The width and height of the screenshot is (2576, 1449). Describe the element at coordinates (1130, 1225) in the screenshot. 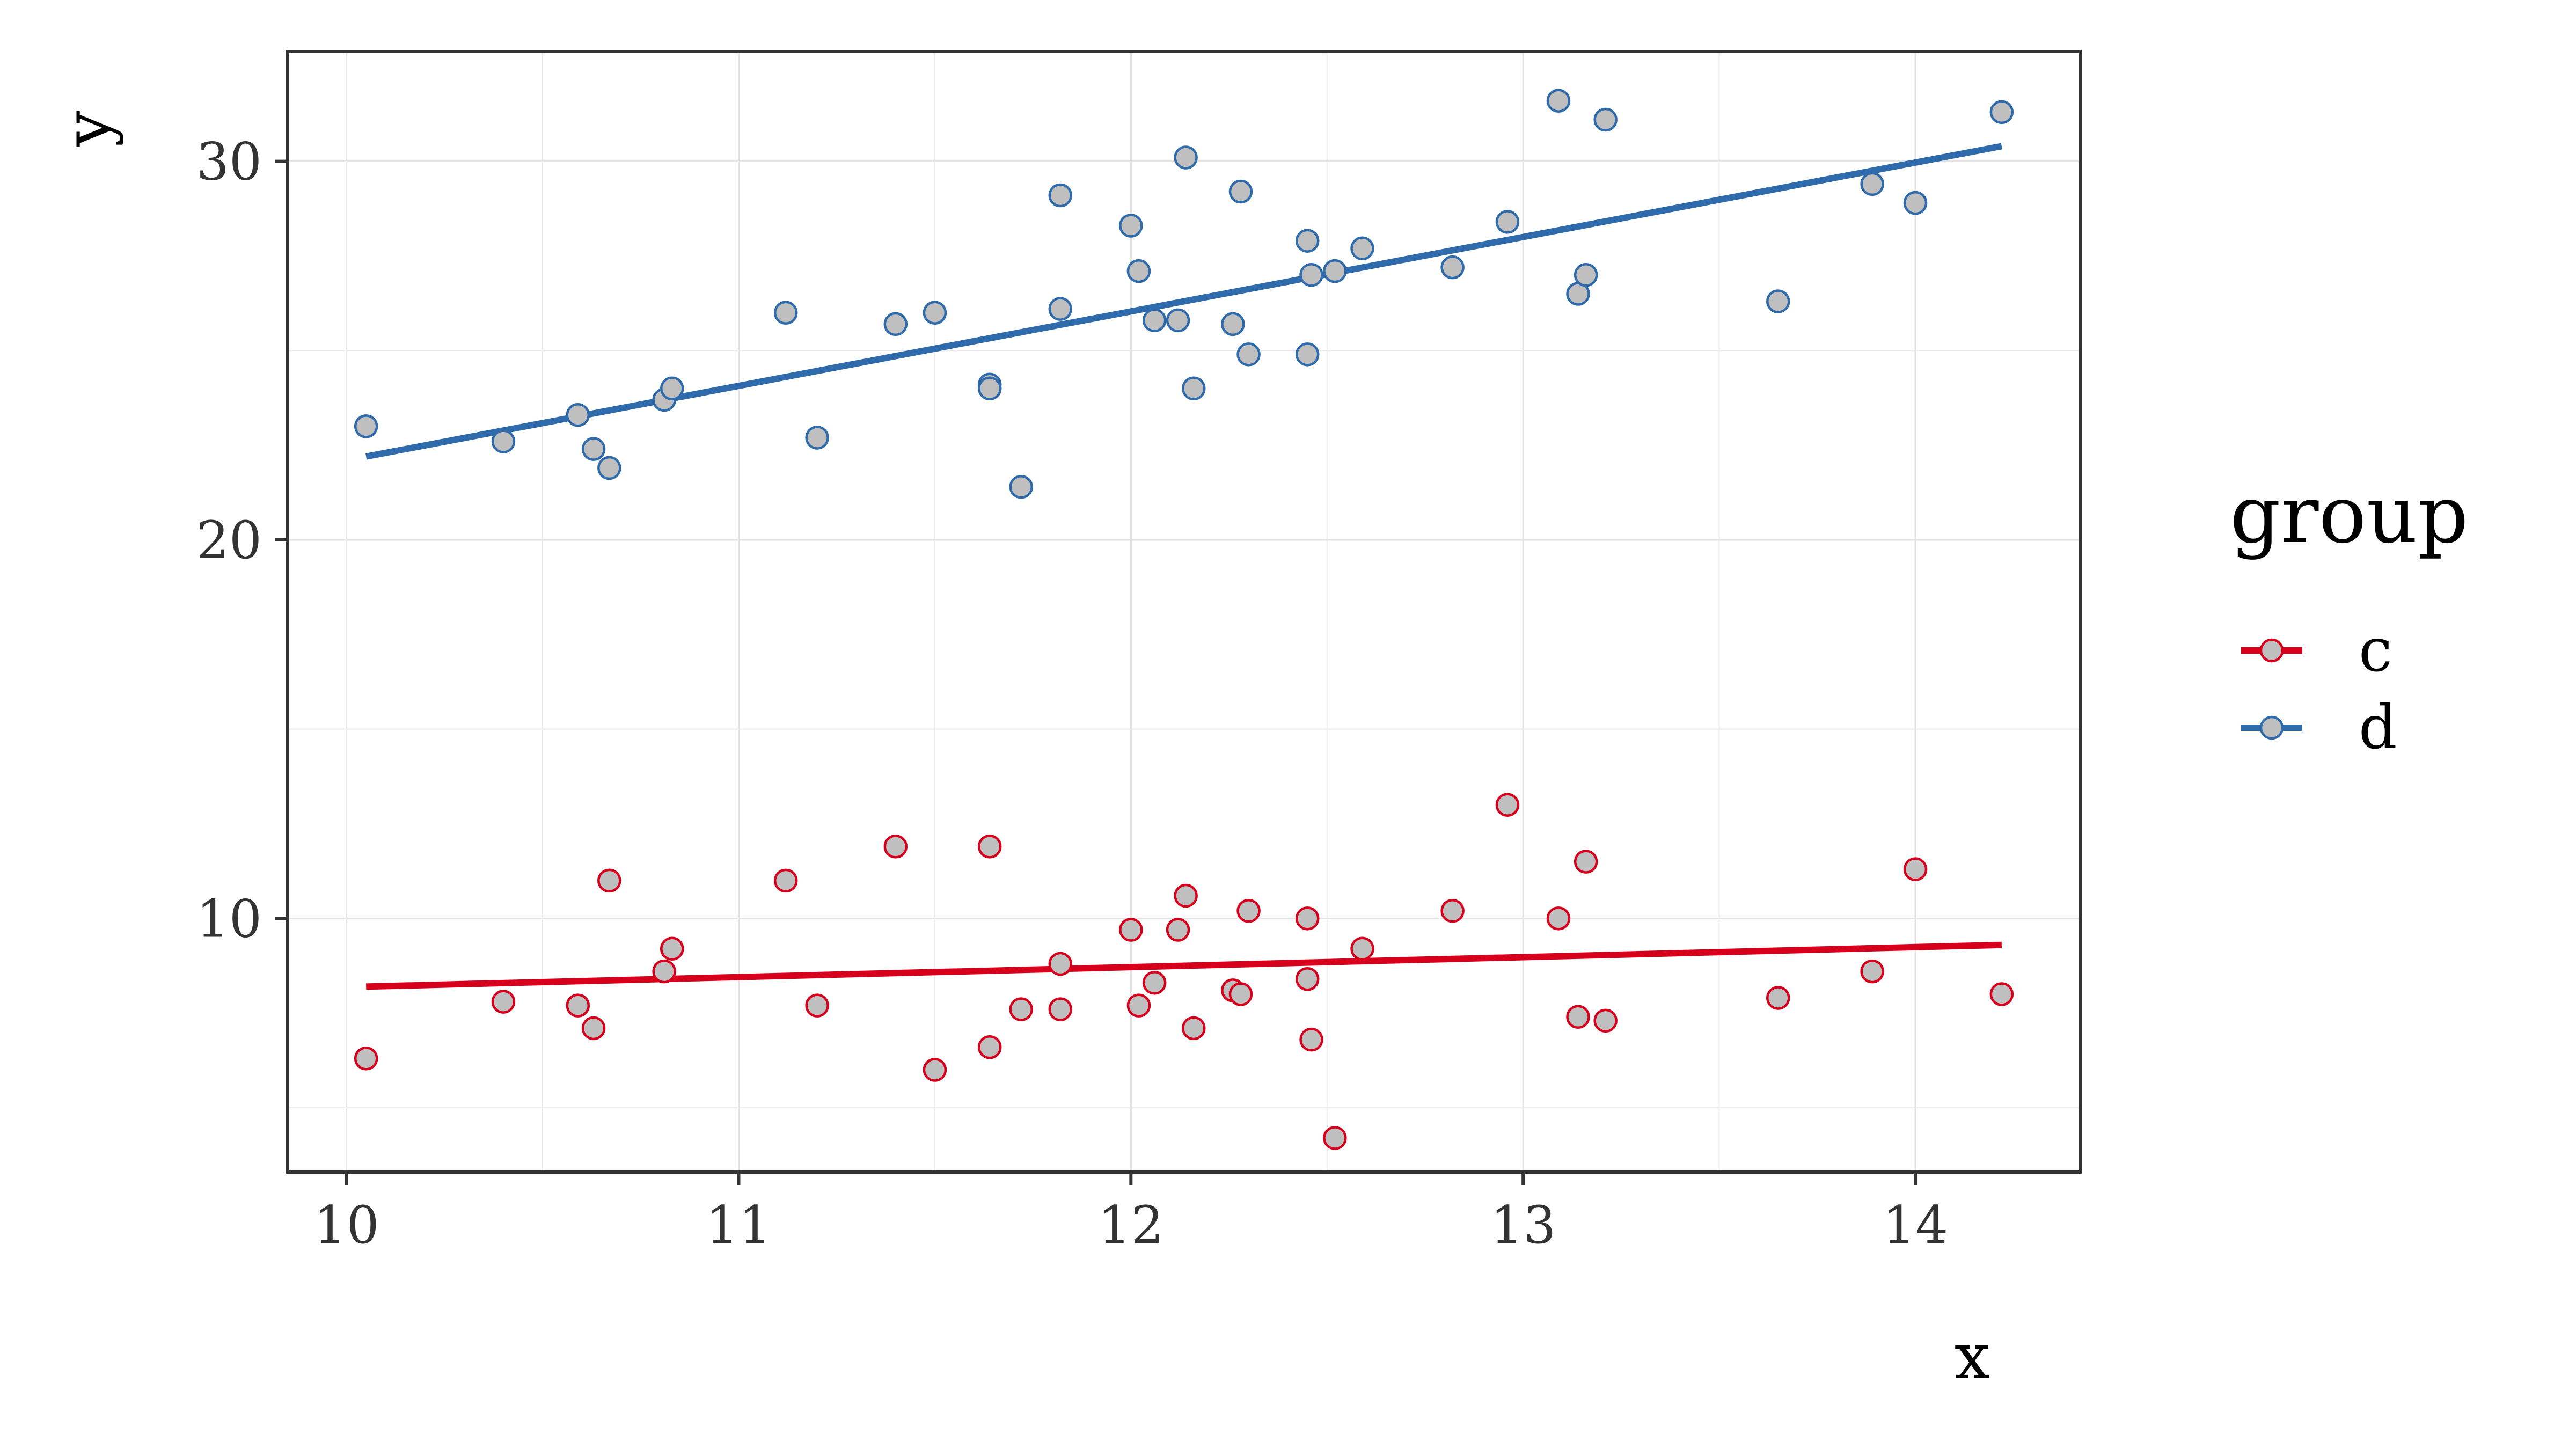

I see `x-tick-label: 12` at that location.